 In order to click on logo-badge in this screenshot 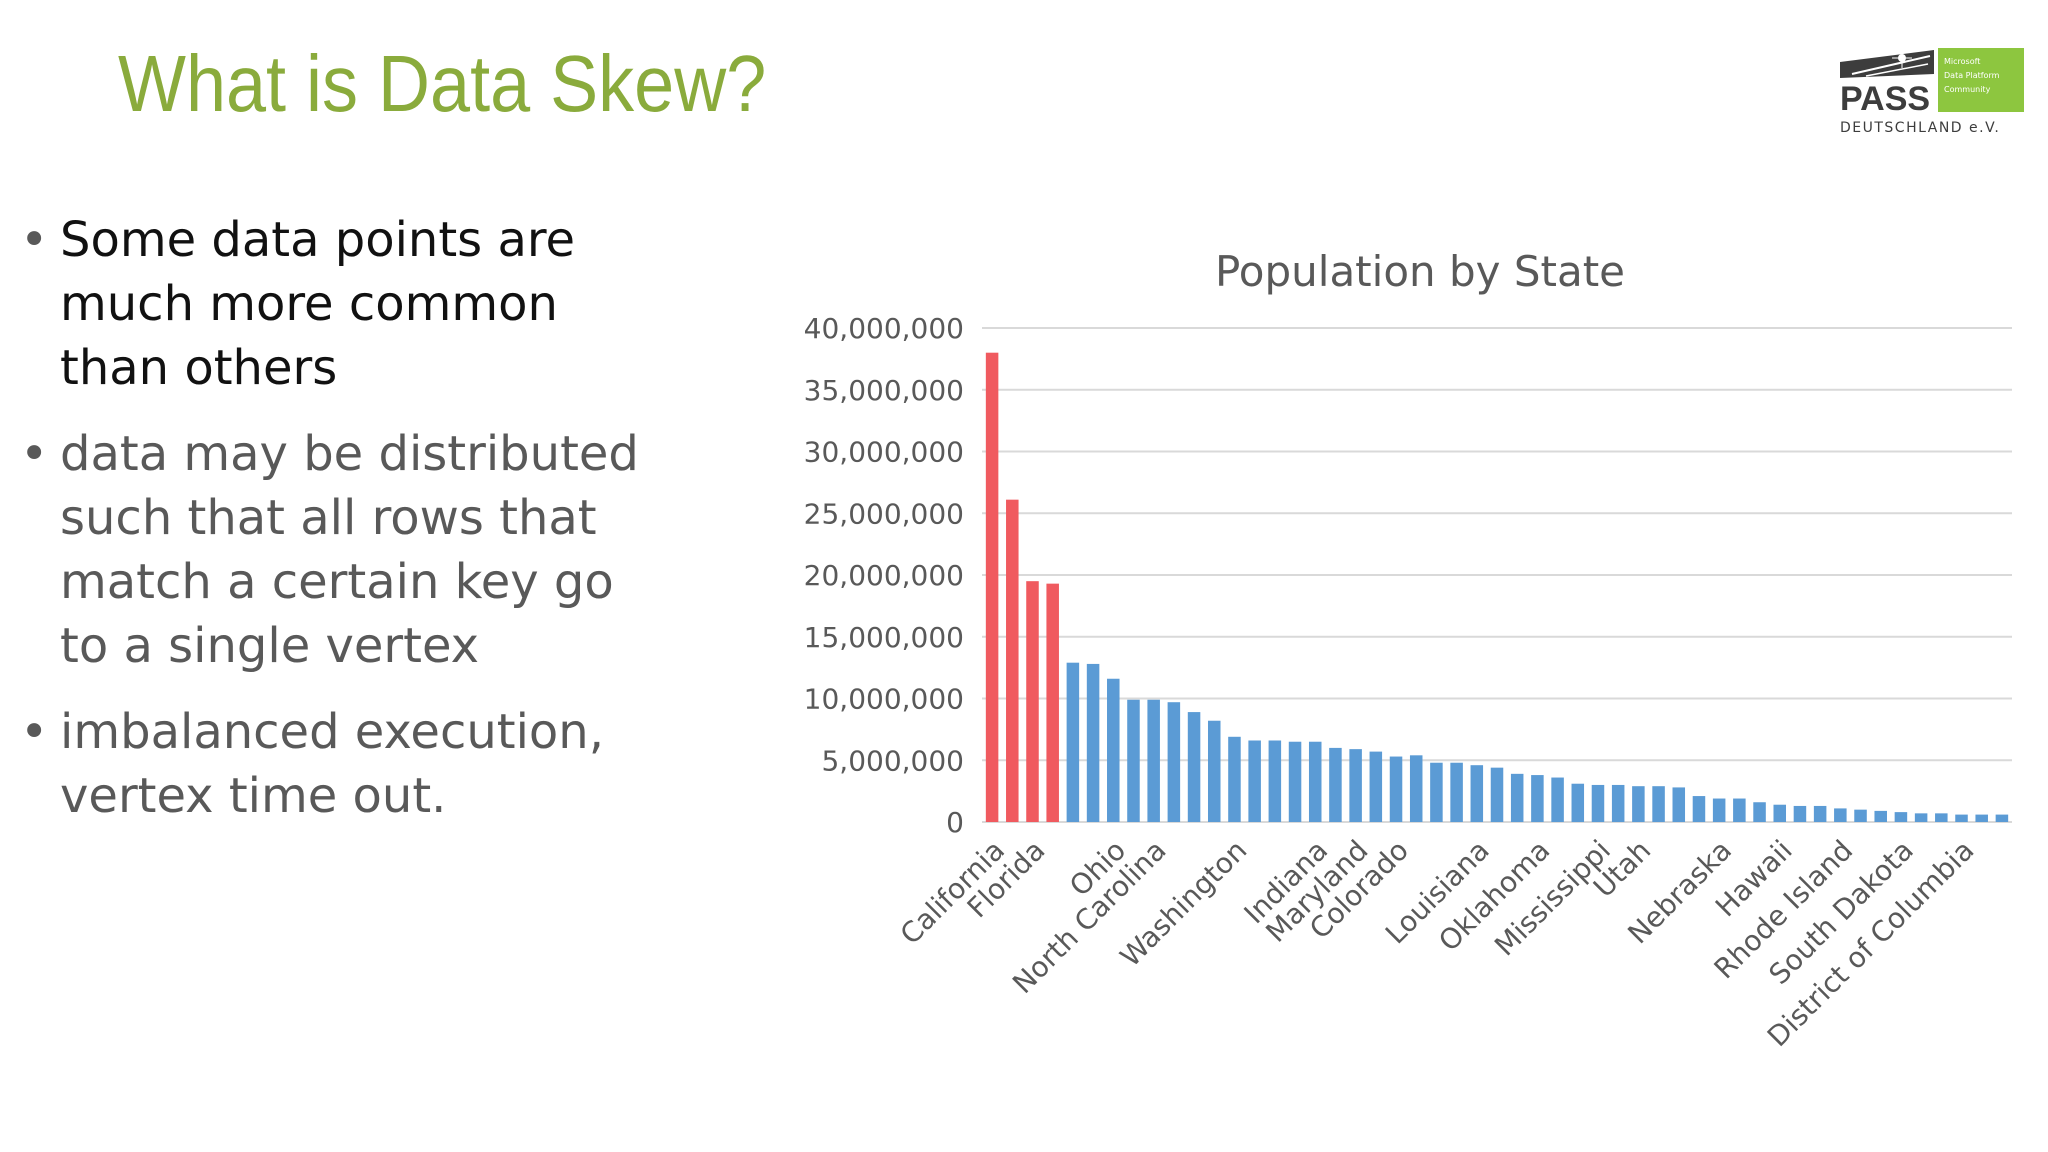, I will do `click(1981, 80)`.